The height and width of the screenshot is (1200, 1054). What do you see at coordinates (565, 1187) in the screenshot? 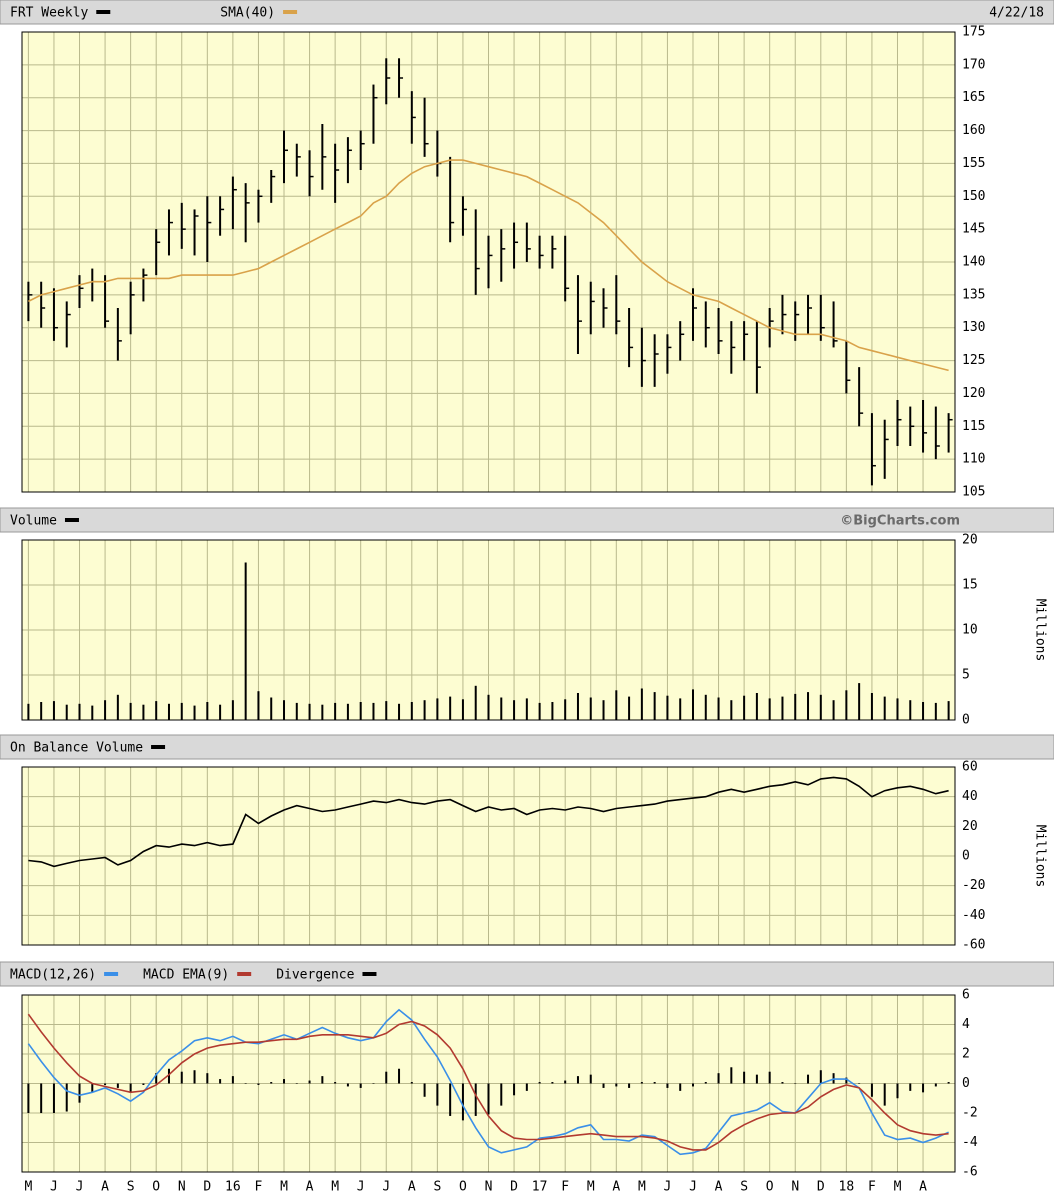
I see `x-tick-label: F` at bounding box center [565, 1187].